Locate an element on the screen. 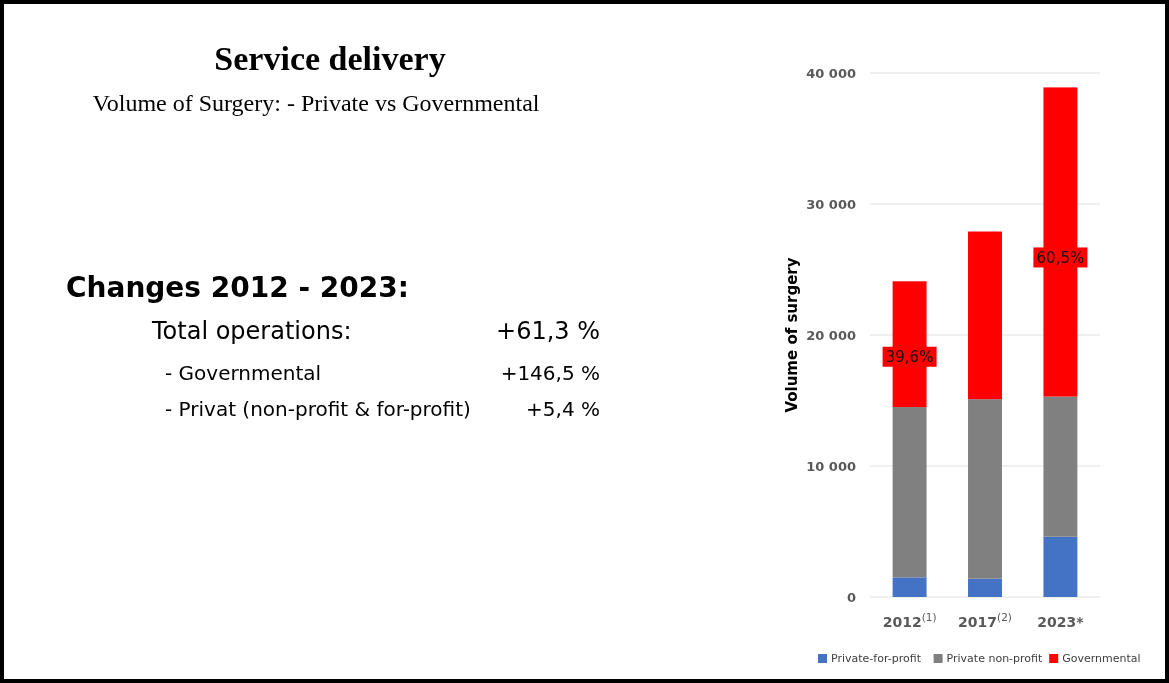  x-tick-label: 2017$^{(2)}$ is located at coordinates (985, 620).